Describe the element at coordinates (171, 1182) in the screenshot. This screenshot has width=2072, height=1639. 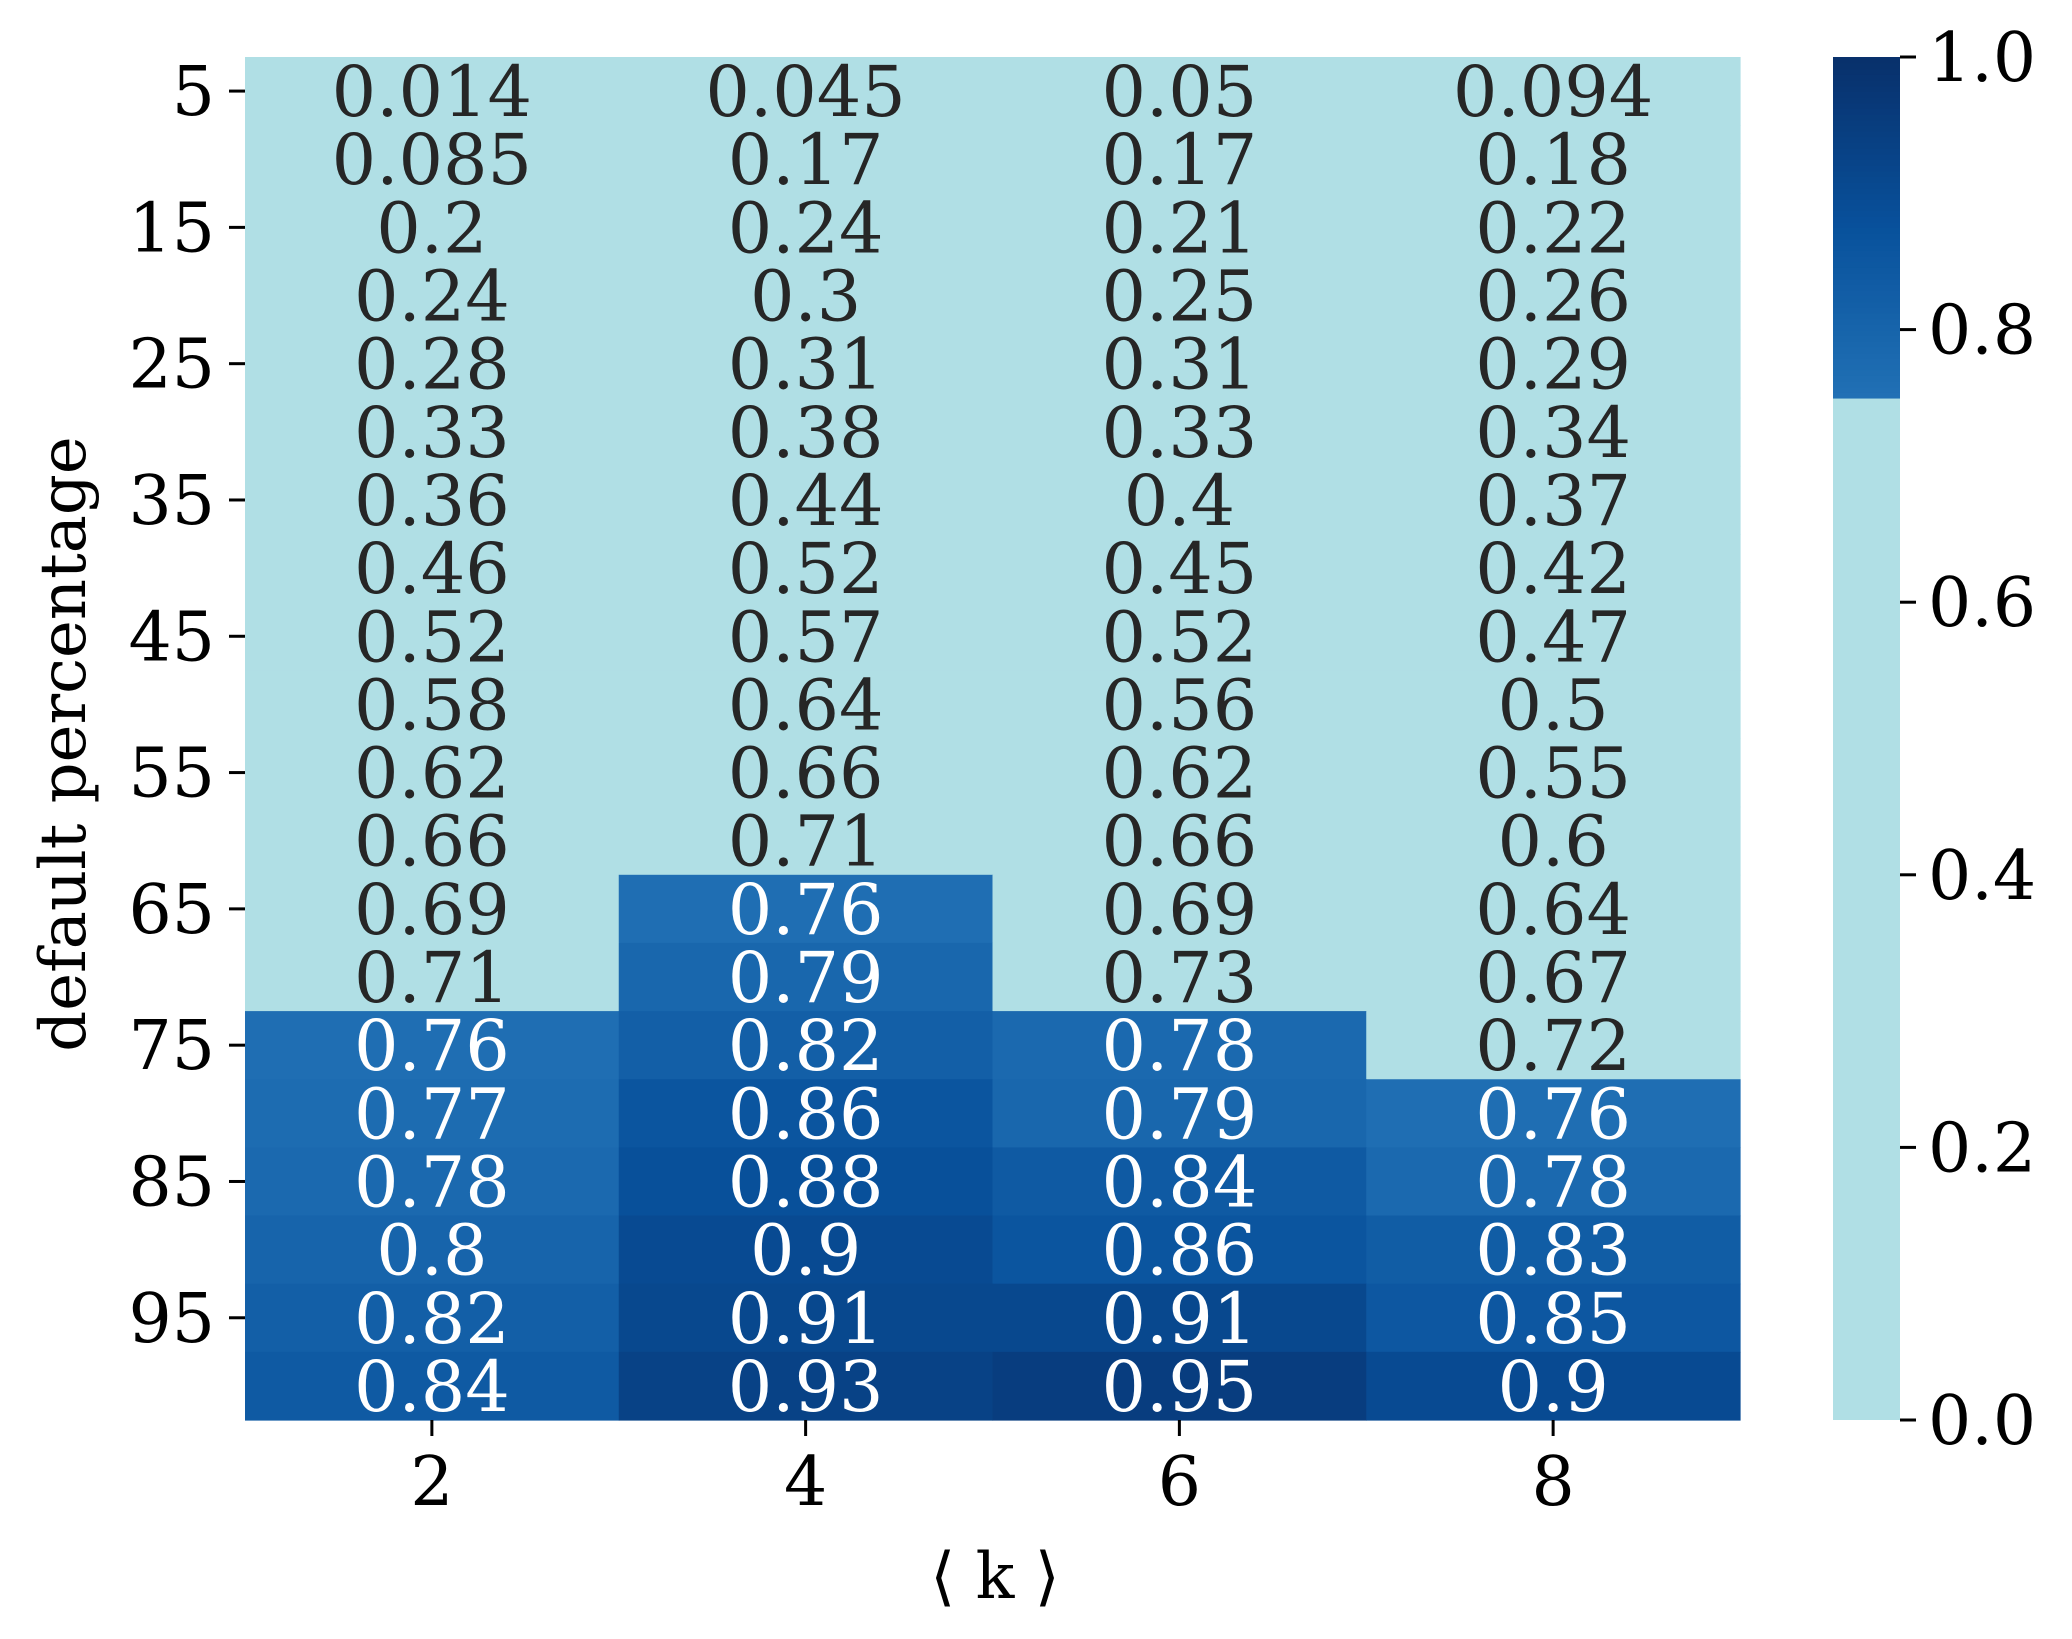
I see `y-tick-label: 85` at that location.